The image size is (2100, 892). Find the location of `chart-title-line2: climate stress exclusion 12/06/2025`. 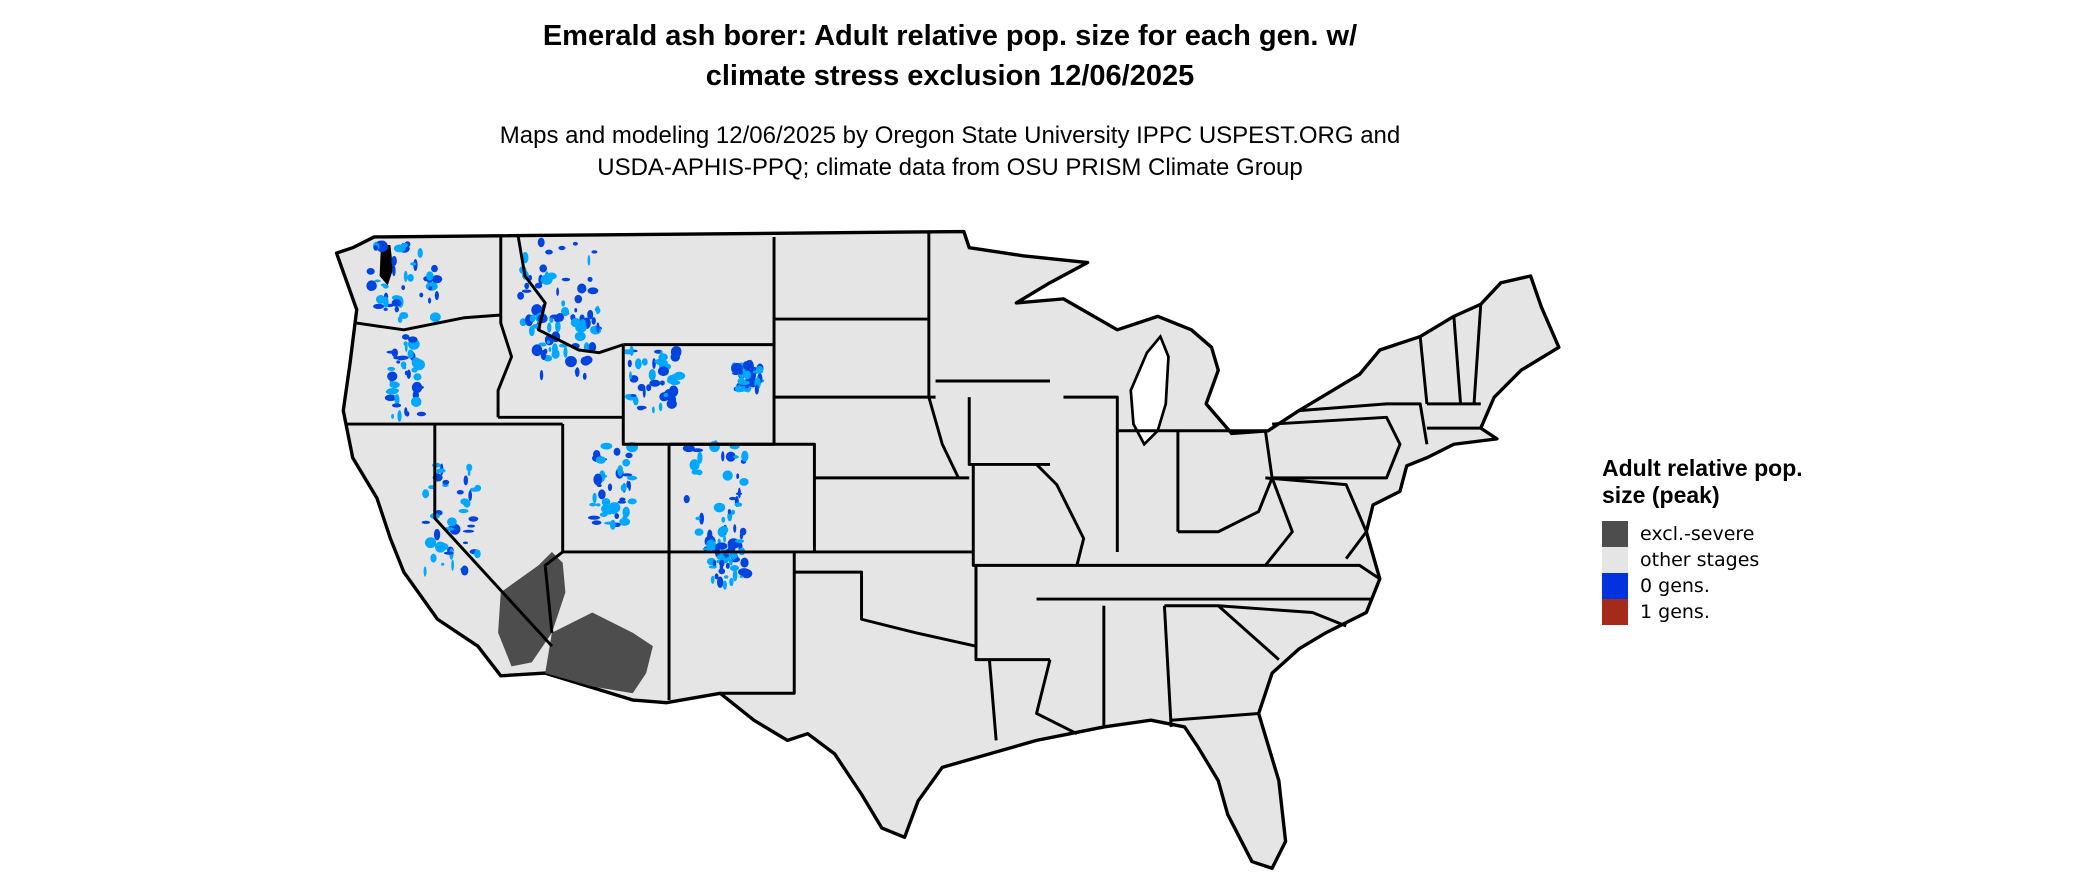

chart-title-line2: climate stress exclusion 12/06/2025 is located at coordinates (950, 76).